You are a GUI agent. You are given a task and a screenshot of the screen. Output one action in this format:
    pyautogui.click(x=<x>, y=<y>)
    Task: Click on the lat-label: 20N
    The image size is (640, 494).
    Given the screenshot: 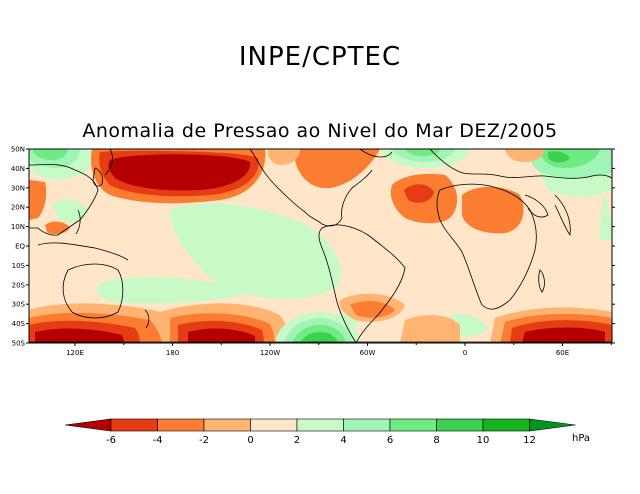 What is the action you would take?
    pyautogui.click(x=18, y=208)
    